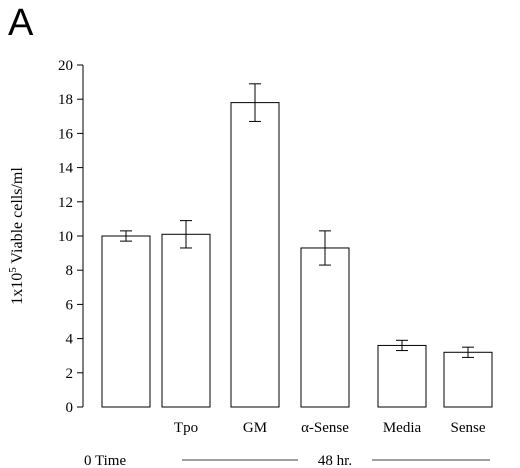 The width and height of the screenshot is (520, 468). What do you see at coordinates (126, 321) in the screenshot?
I see `bar-zero-time` at bounding box center [126, 321].